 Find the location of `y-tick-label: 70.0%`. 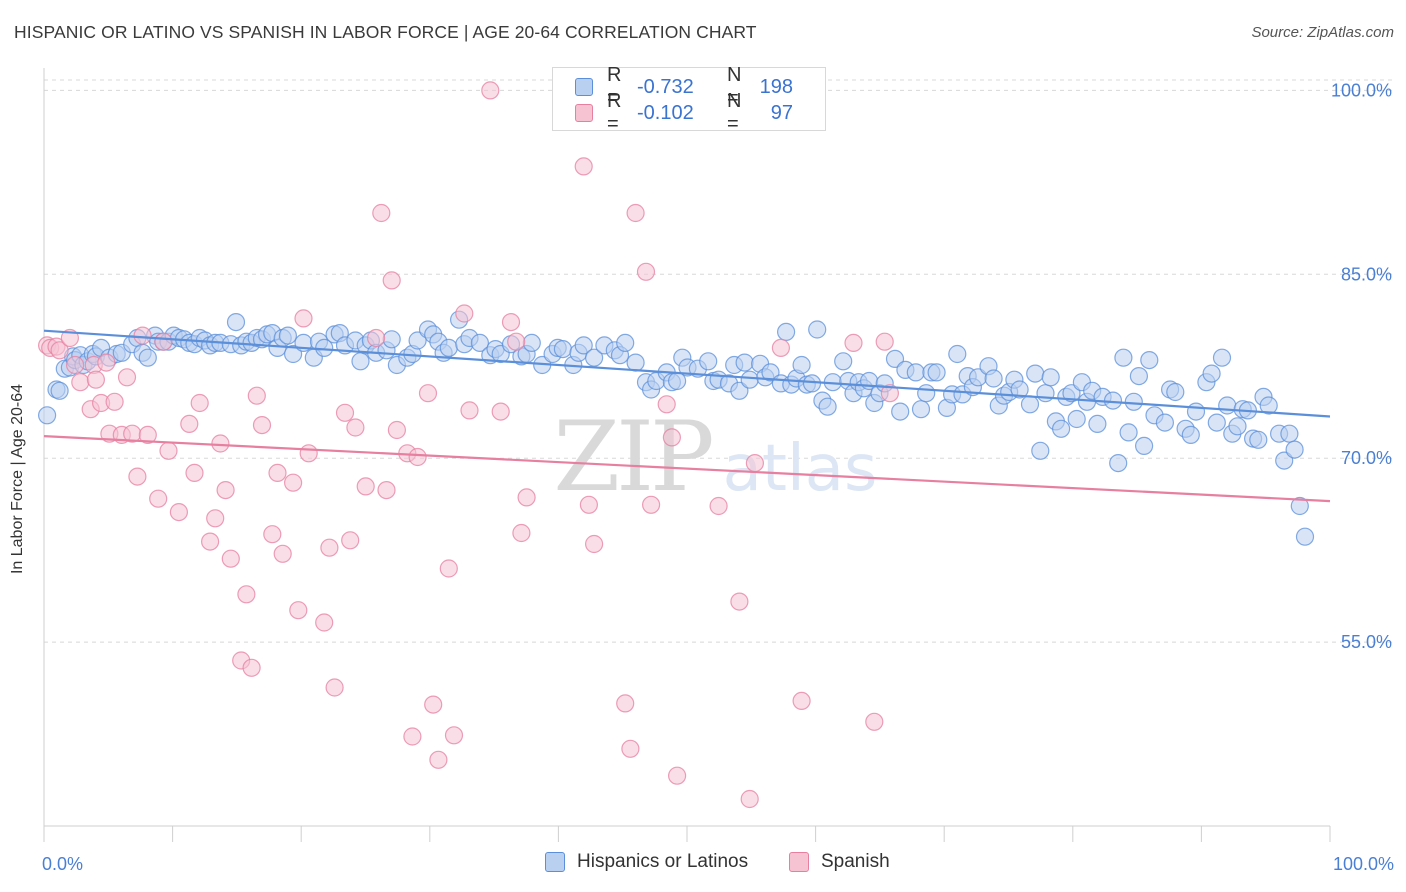

y-tick-label: 70.0% is located at coordinates (1366, 458).